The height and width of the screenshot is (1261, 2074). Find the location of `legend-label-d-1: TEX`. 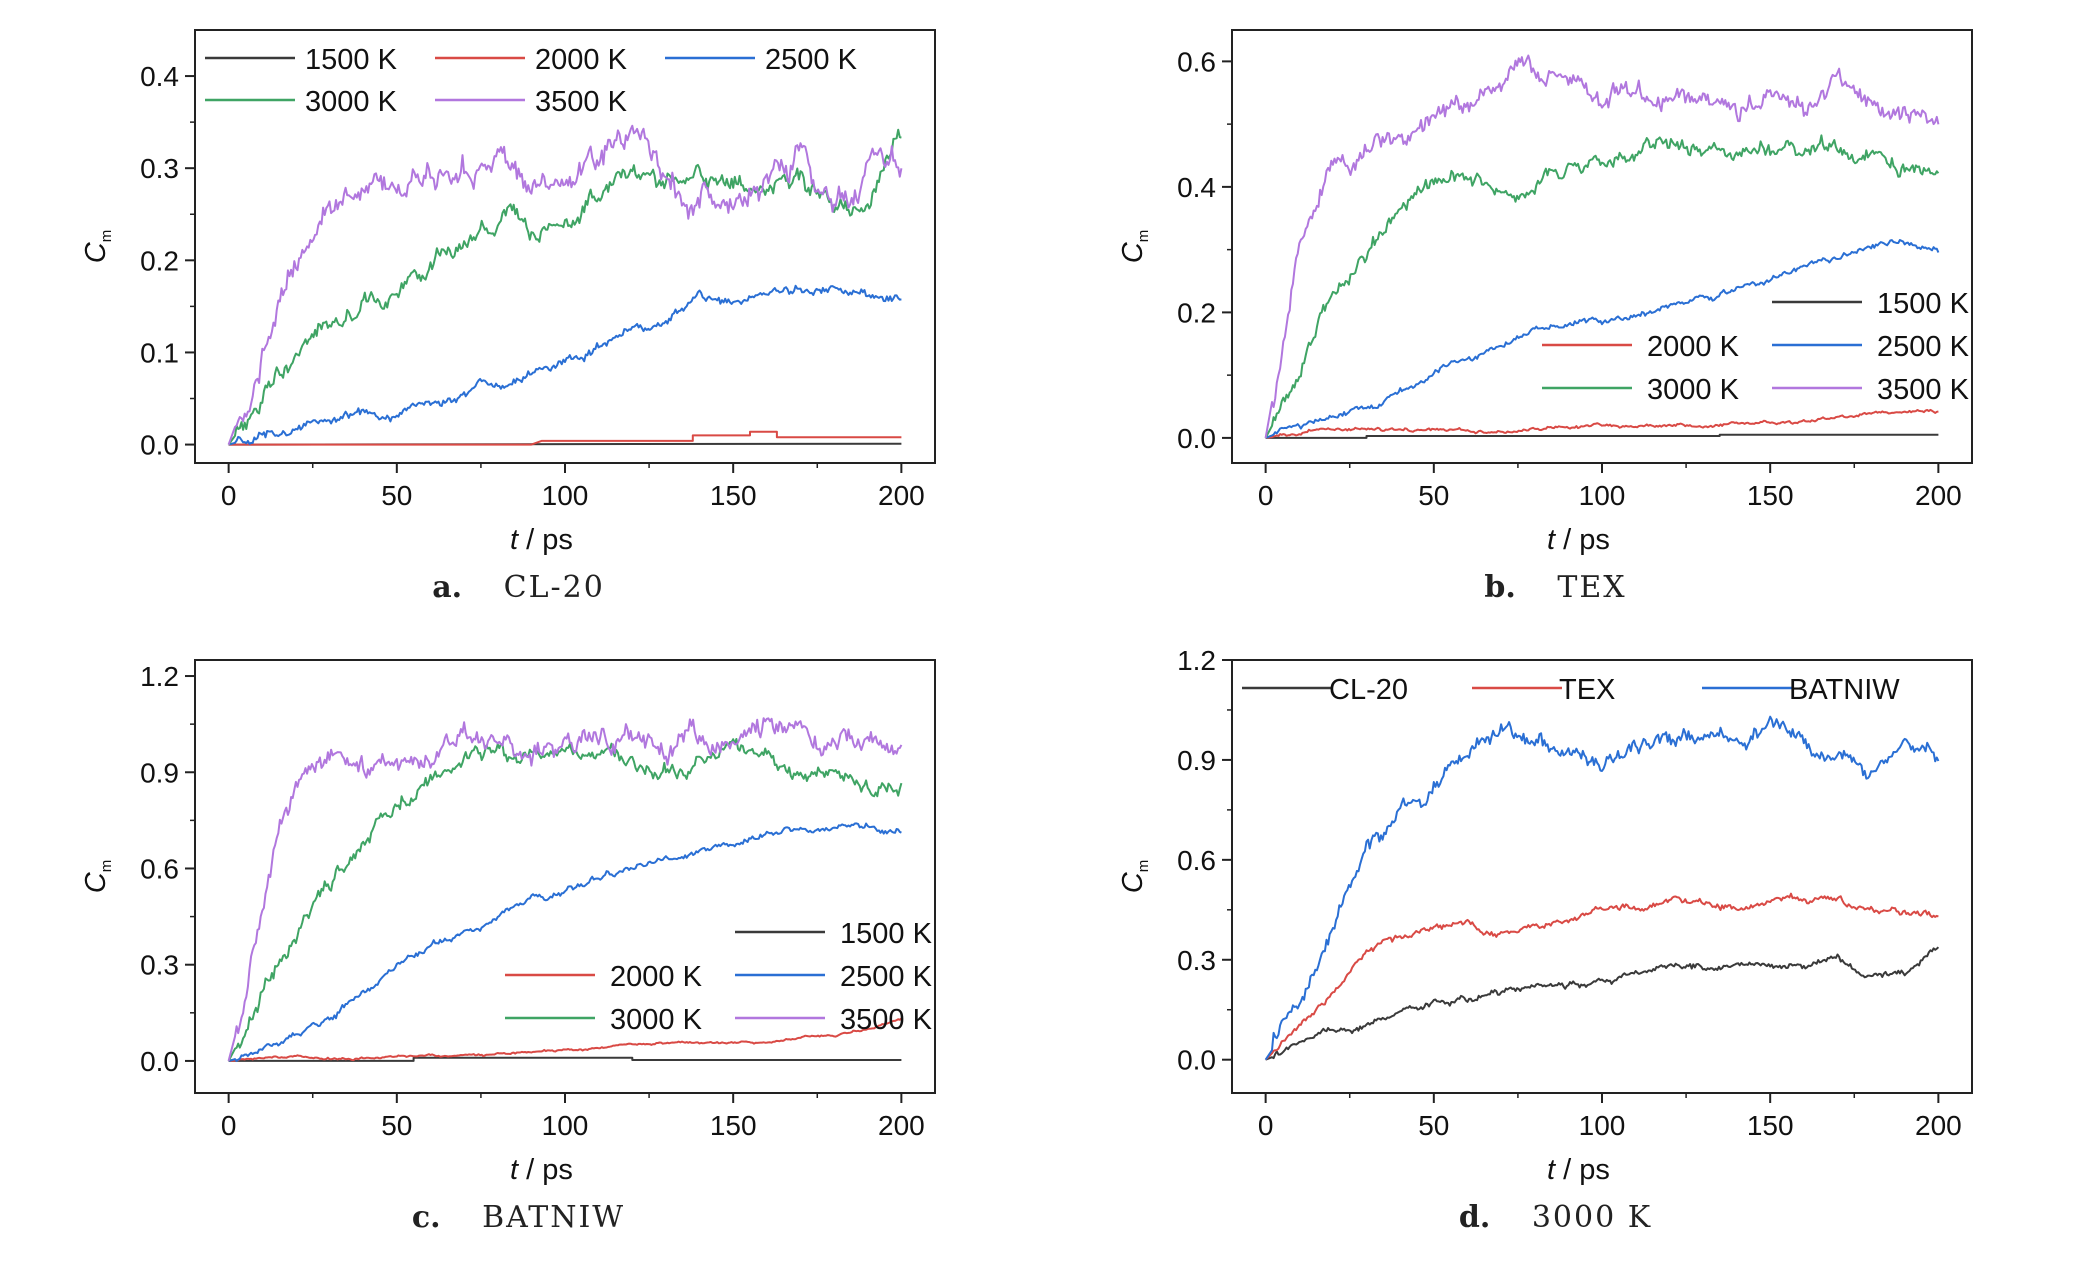

legend-label-d-1: TEX is located at coordinates (1587, 690).